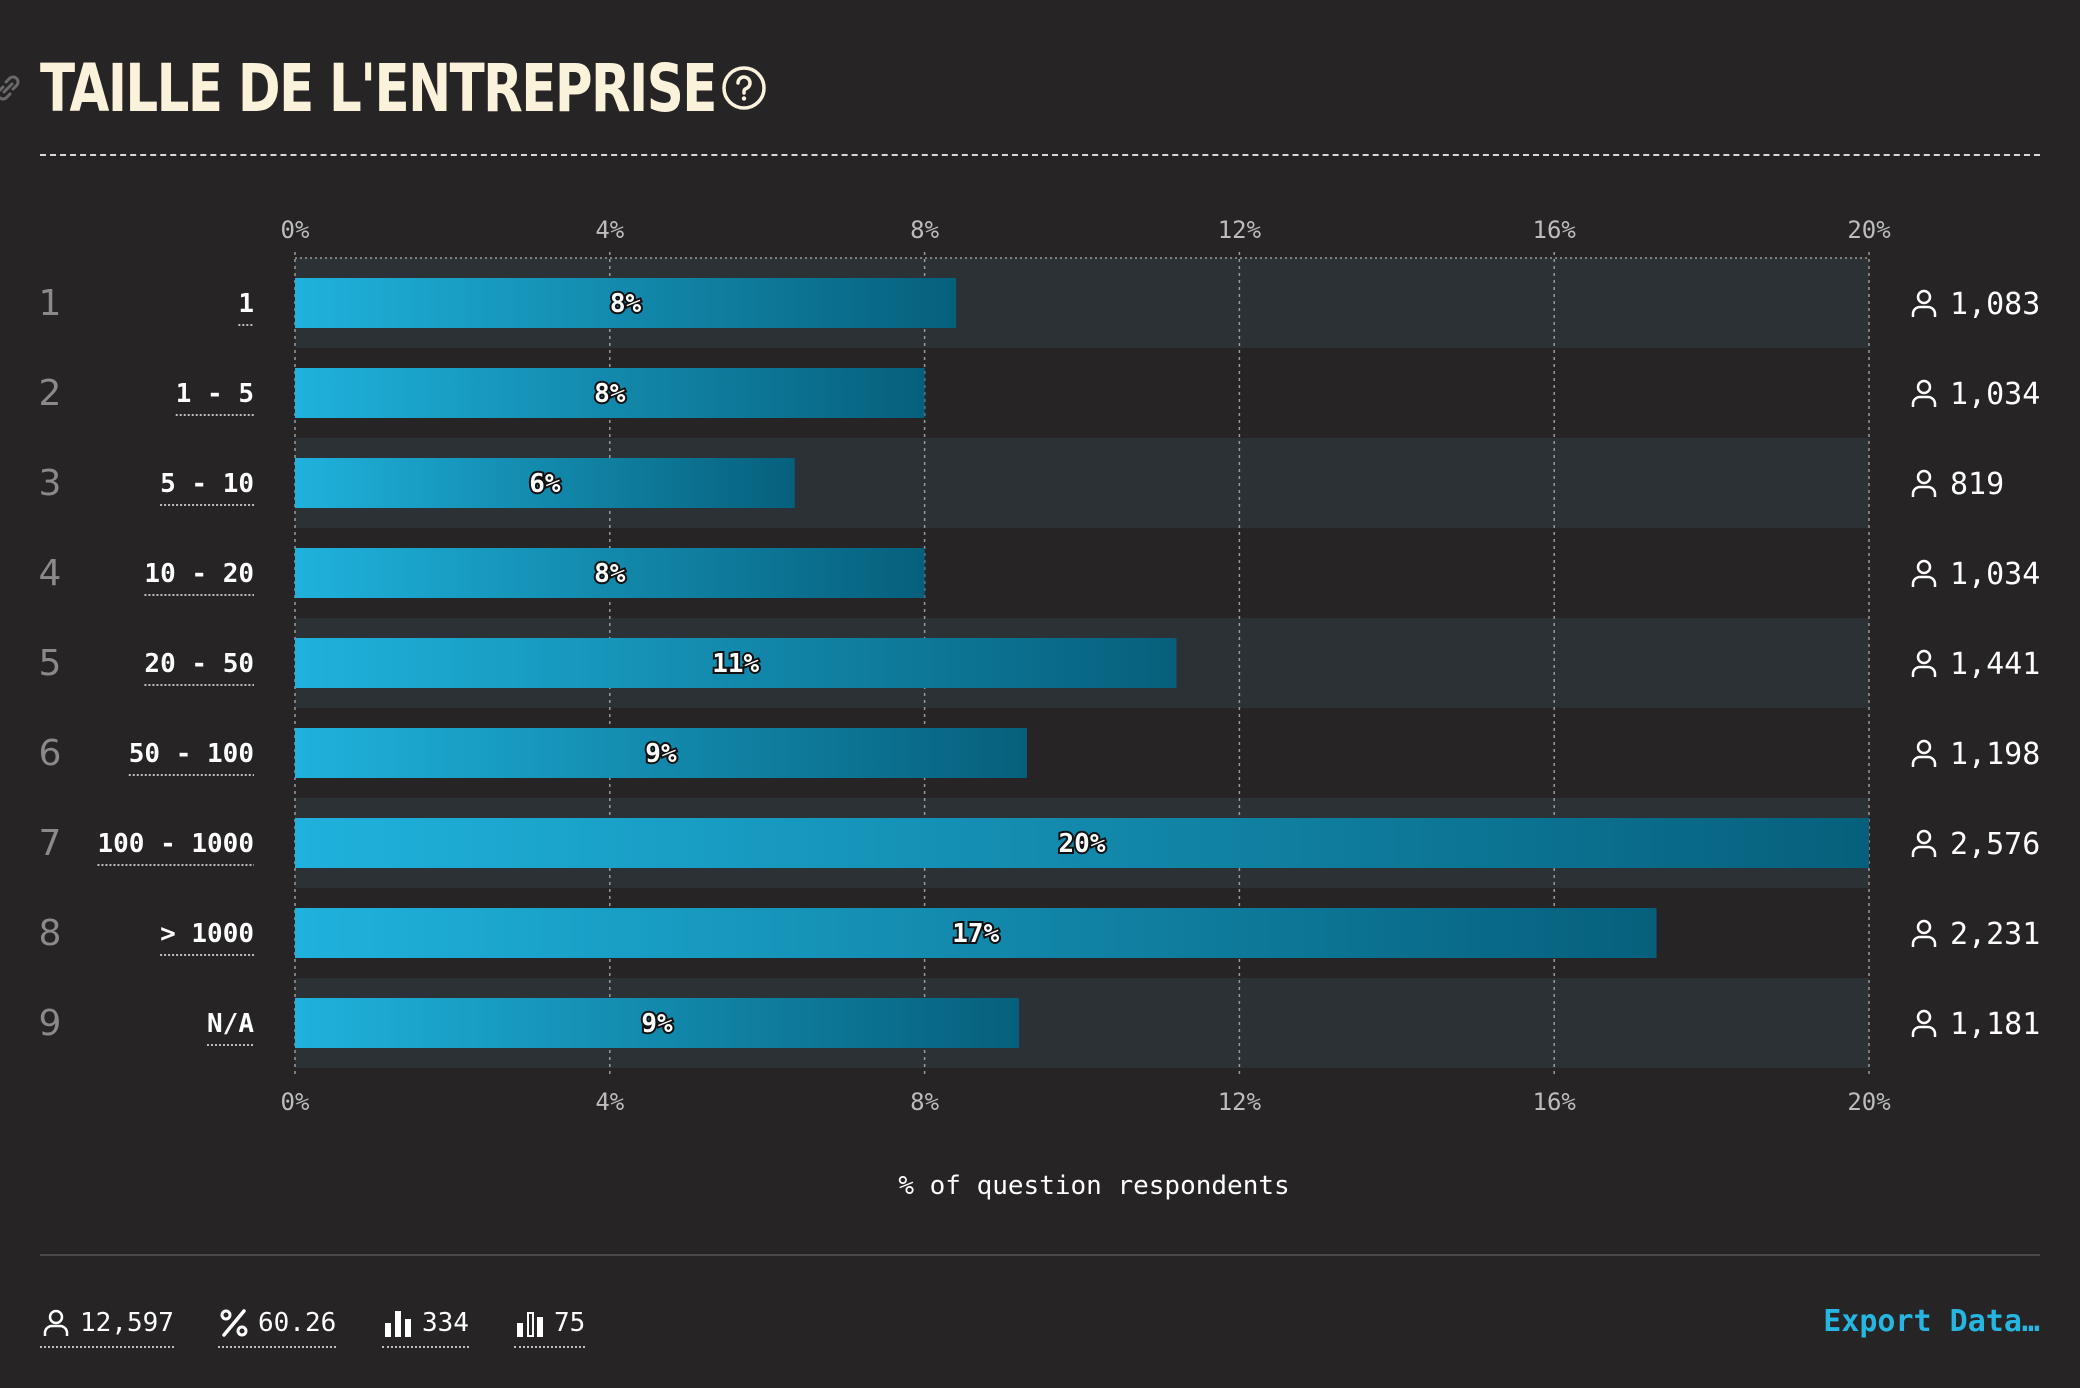 This screenshot has width=2080, height=1388. Describe the element at coordinates (398, 1324) in the screenshot. I see `bar-chart-icon` at that location.